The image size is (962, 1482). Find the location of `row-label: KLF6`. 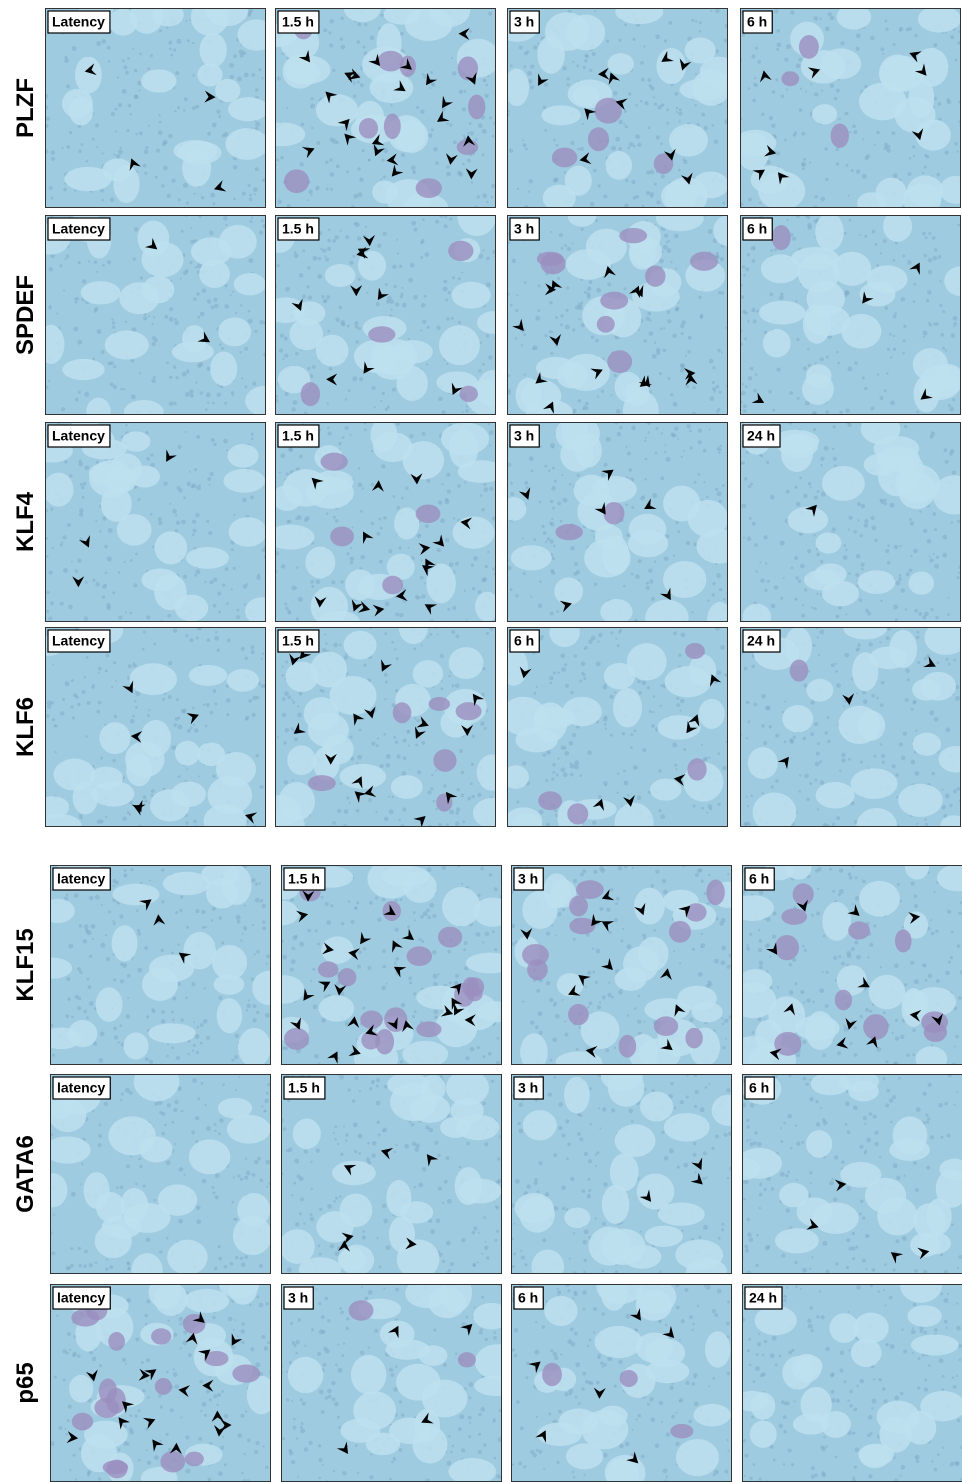

row-label: KLF6 is located at coordinates (25, 727).